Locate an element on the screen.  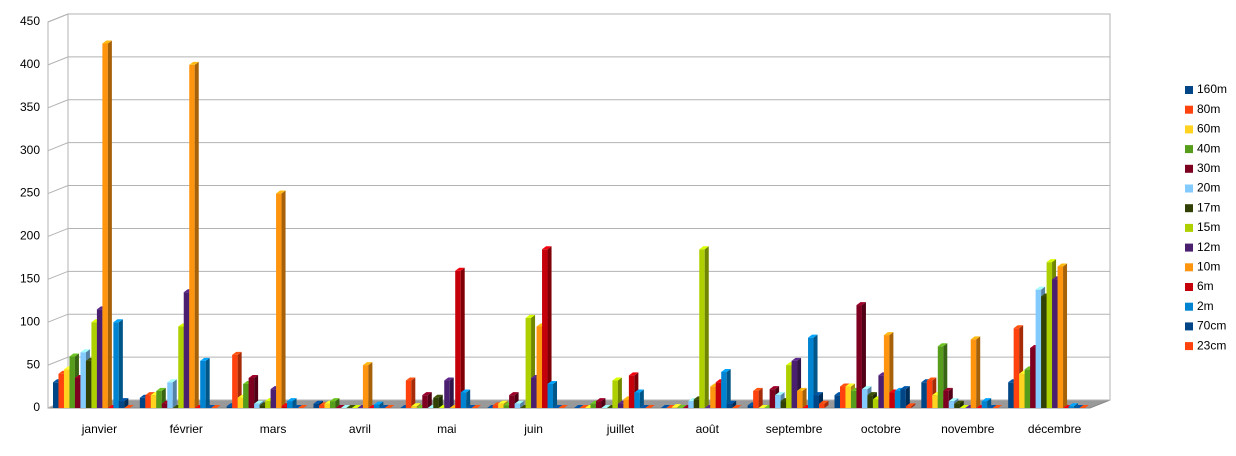
legend-label: 10m is located at coordinates (1208, 266).